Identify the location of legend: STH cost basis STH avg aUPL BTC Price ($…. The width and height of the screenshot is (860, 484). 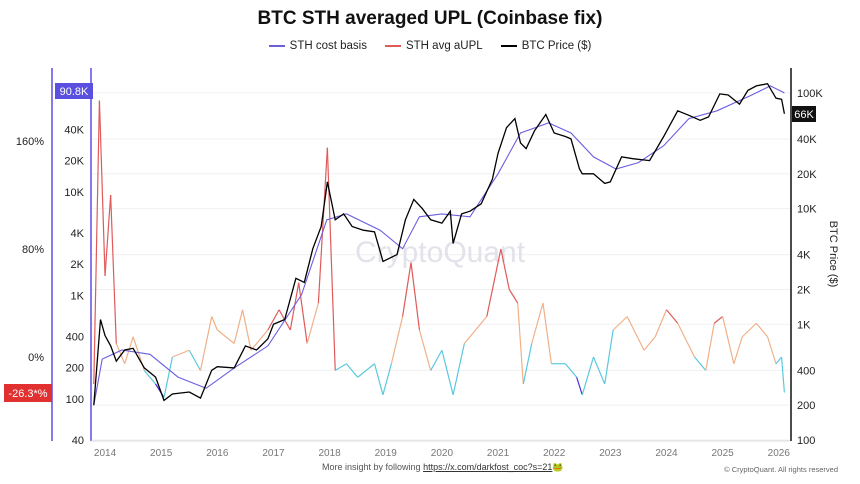
(430, 46).